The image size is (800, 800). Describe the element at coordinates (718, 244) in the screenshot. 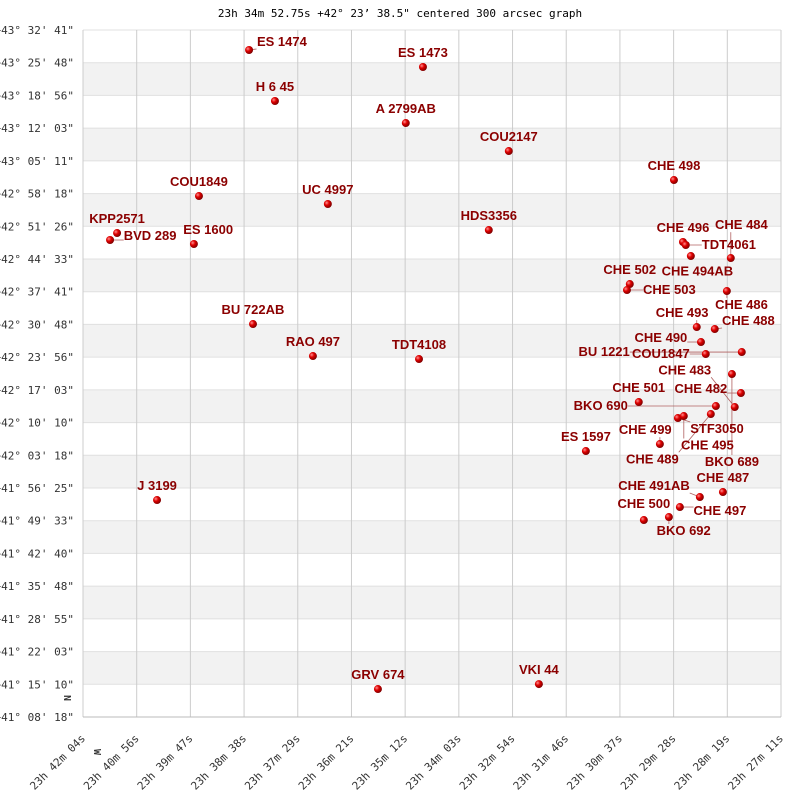

I see `star-marker: TDT4061` at that location.